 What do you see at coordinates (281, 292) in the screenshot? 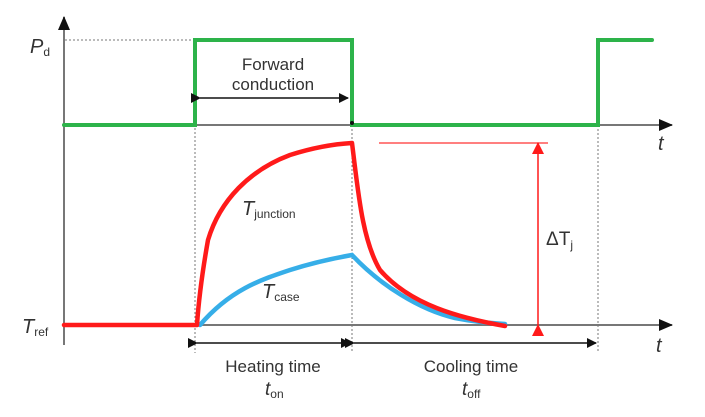
I see `case-label: Tcase` at bounding box center [281, 292].